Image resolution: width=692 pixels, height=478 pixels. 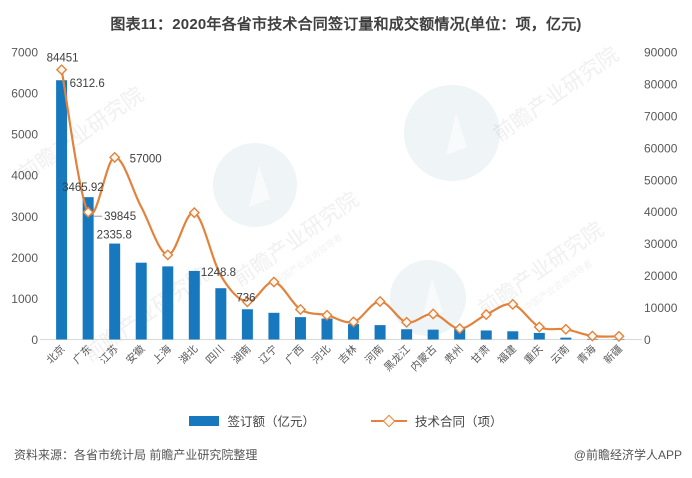 I want to click on x-label-湖南: 湖南, so click(x=241, y=354).